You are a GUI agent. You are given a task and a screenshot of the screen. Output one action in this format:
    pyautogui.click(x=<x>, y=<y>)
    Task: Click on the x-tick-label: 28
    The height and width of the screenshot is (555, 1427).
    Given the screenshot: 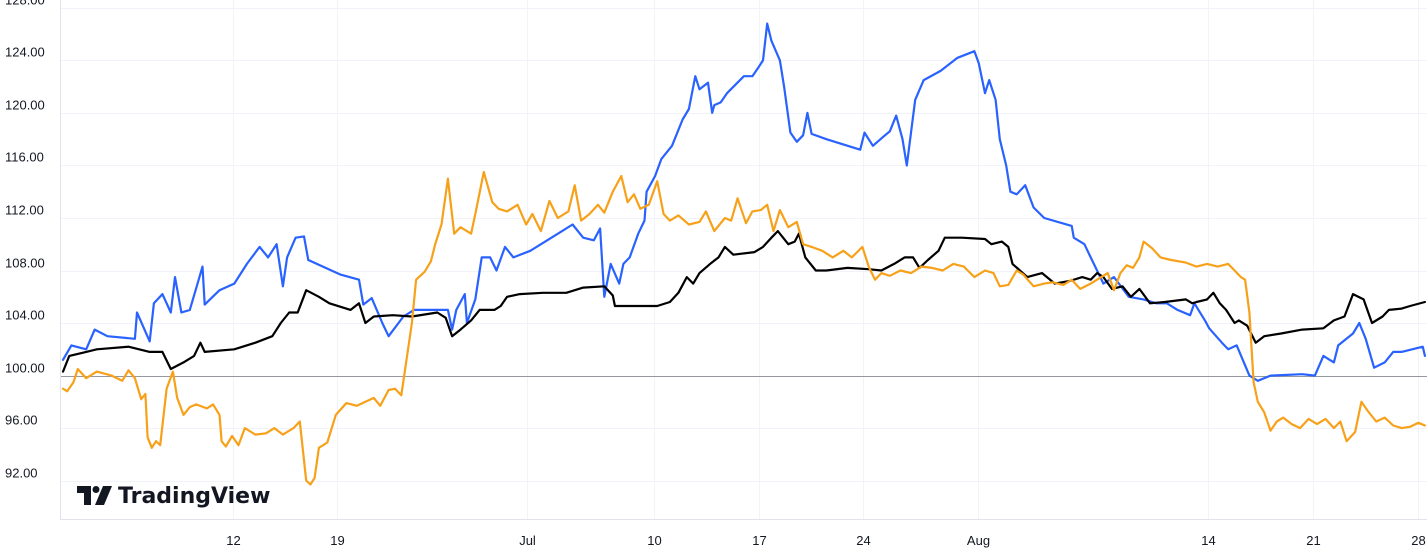 What is the action you would take?
    pyautogui.click(x=1418, y=540)
    